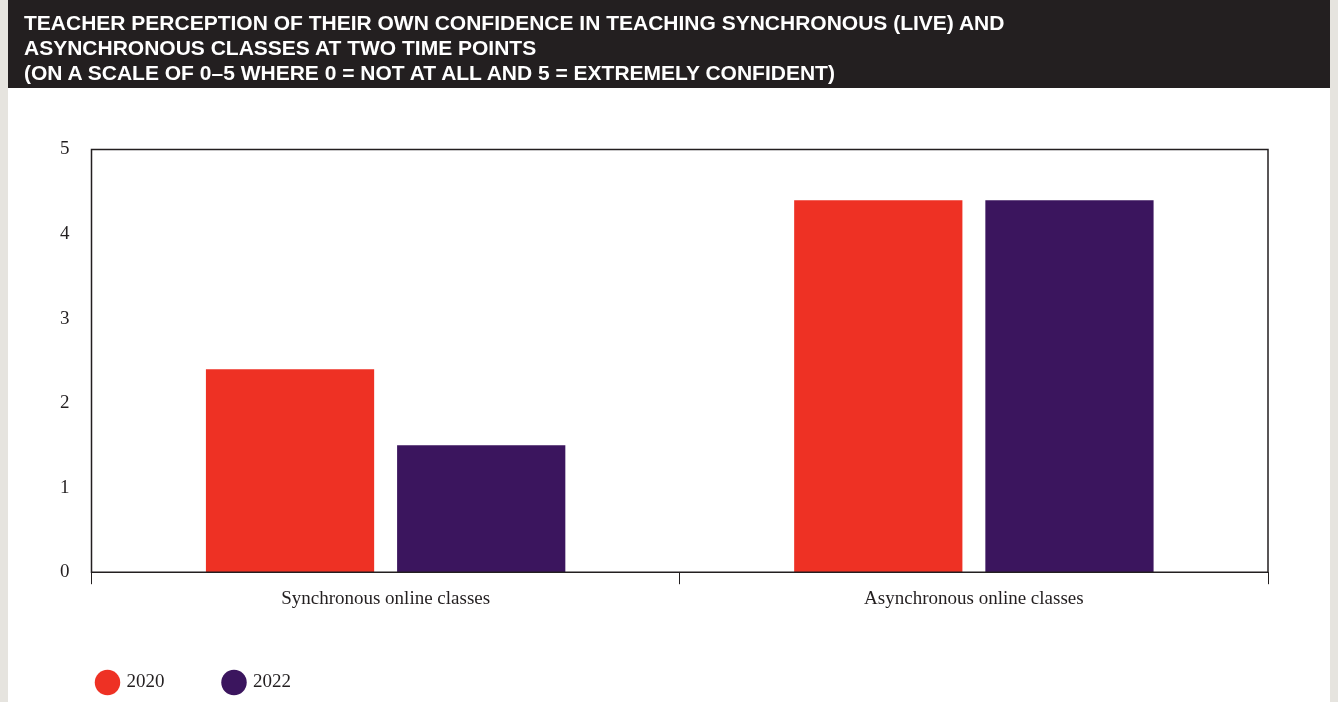  What do you see at coordinates (65, 402) in the screenshot?
I see `y-tick-label: 2` at bounding box center [65, 402].